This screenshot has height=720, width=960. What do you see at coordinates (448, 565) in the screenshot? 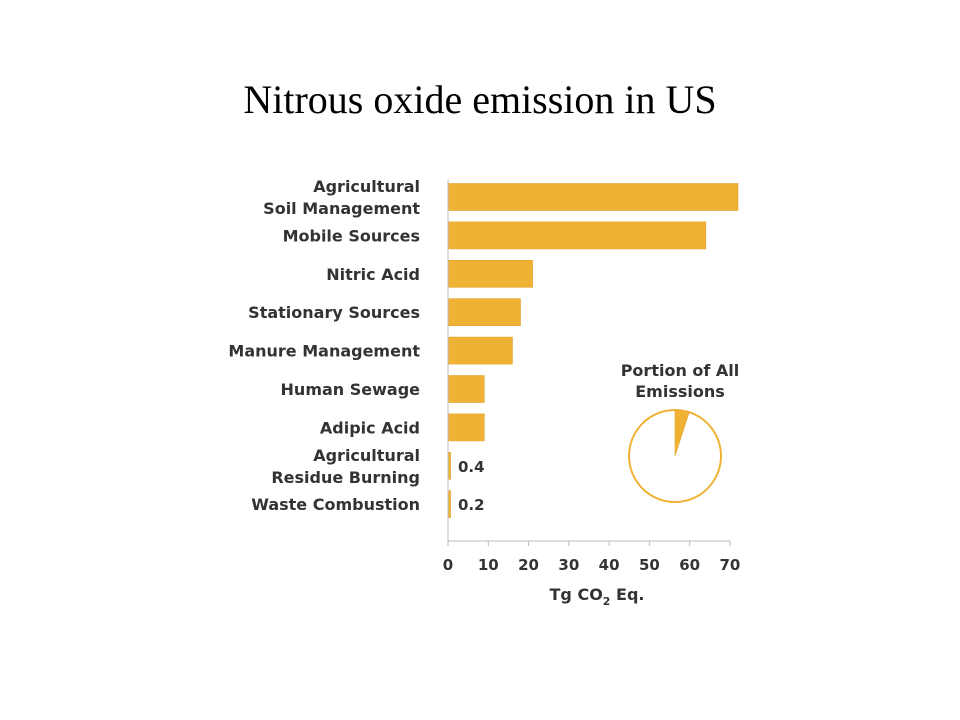
I see `x-tick-label: 0` at bounding box center [448, 565].